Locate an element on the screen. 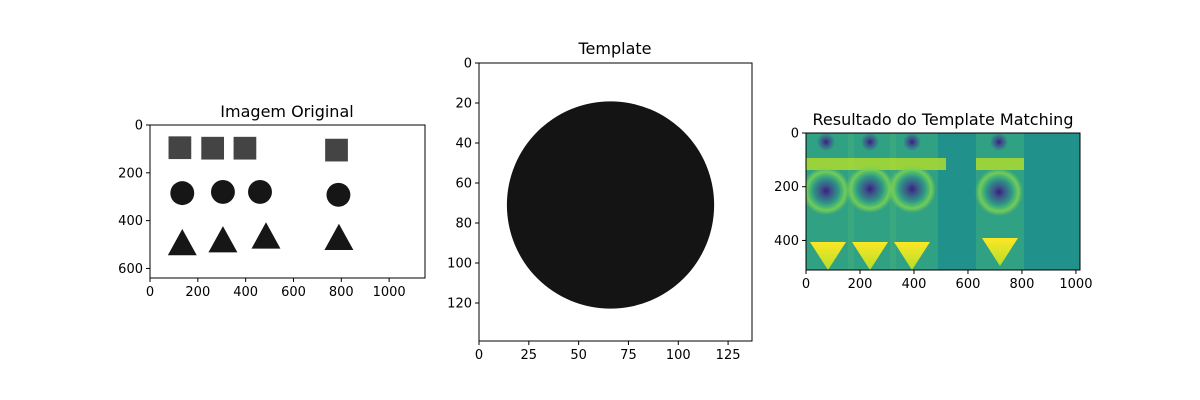 Image resolution: width=1200 pixels, height=400 pixels. panel-result-x-ticks: 0 200 400 600 800 1000 is located at coordinates (947, 281).